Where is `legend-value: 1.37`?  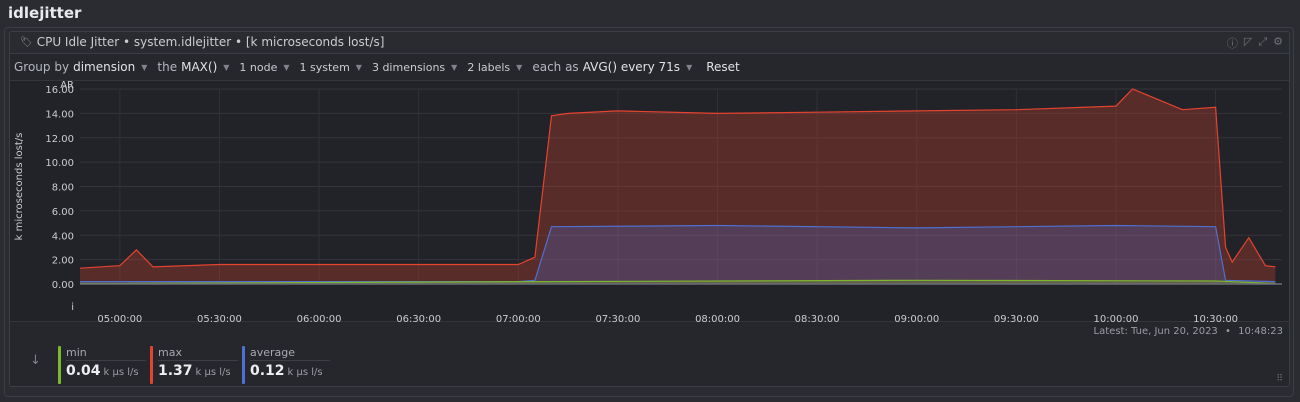
legend-value: 1.37 is located at coordinates (175, 371).